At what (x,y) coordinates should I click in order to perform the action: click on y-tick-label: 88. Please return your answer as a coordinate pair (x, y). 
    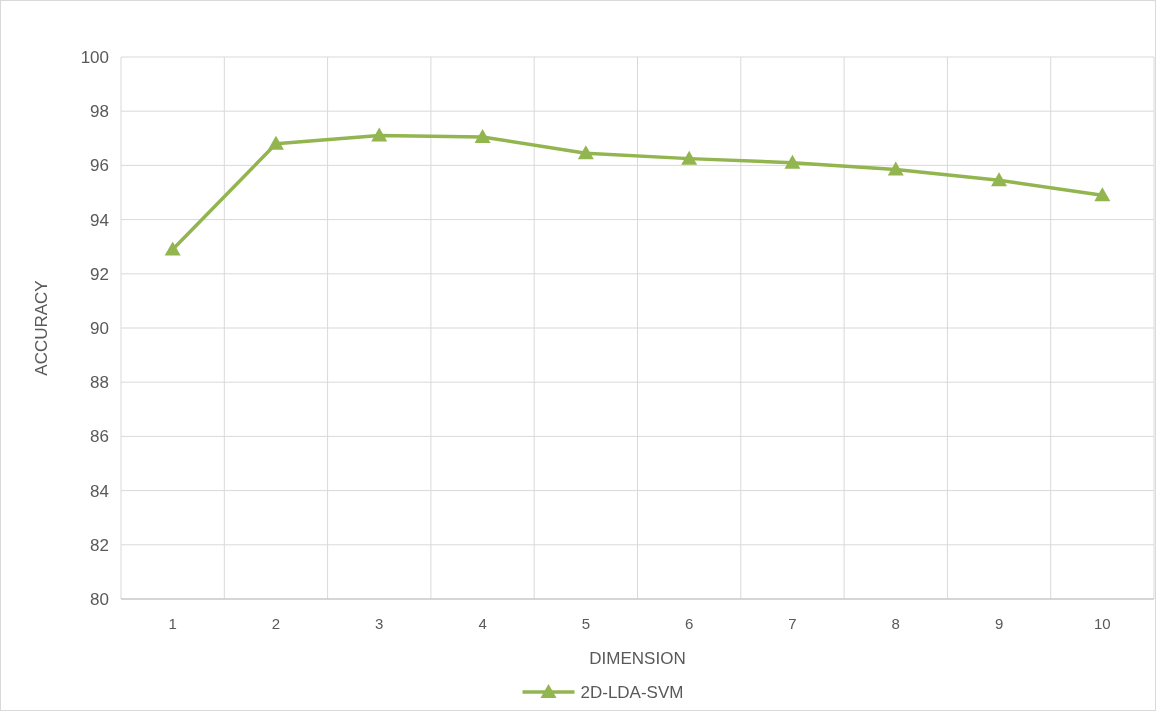
    Looking at the image, I should click on (99, 383).